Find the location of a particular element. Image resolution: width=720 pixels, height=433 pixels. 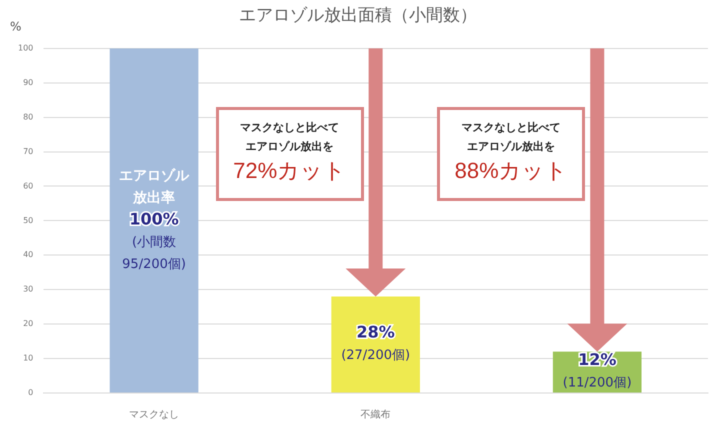

y-tick-label: 30 is located at coordinates (28, 289).